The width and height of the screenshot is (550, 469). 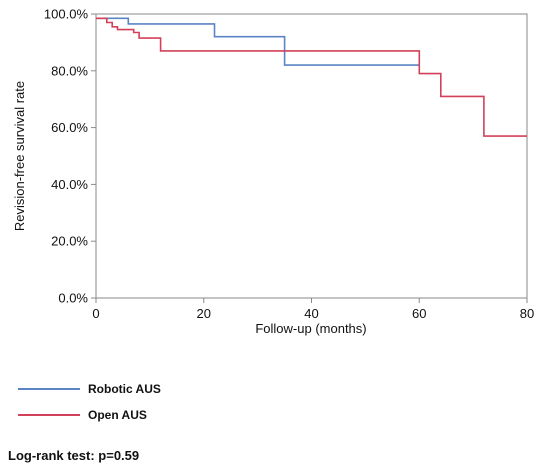 I want to click on log-rank-footnote: Log-rank test: p=0.59, so click(x=73, y=455).